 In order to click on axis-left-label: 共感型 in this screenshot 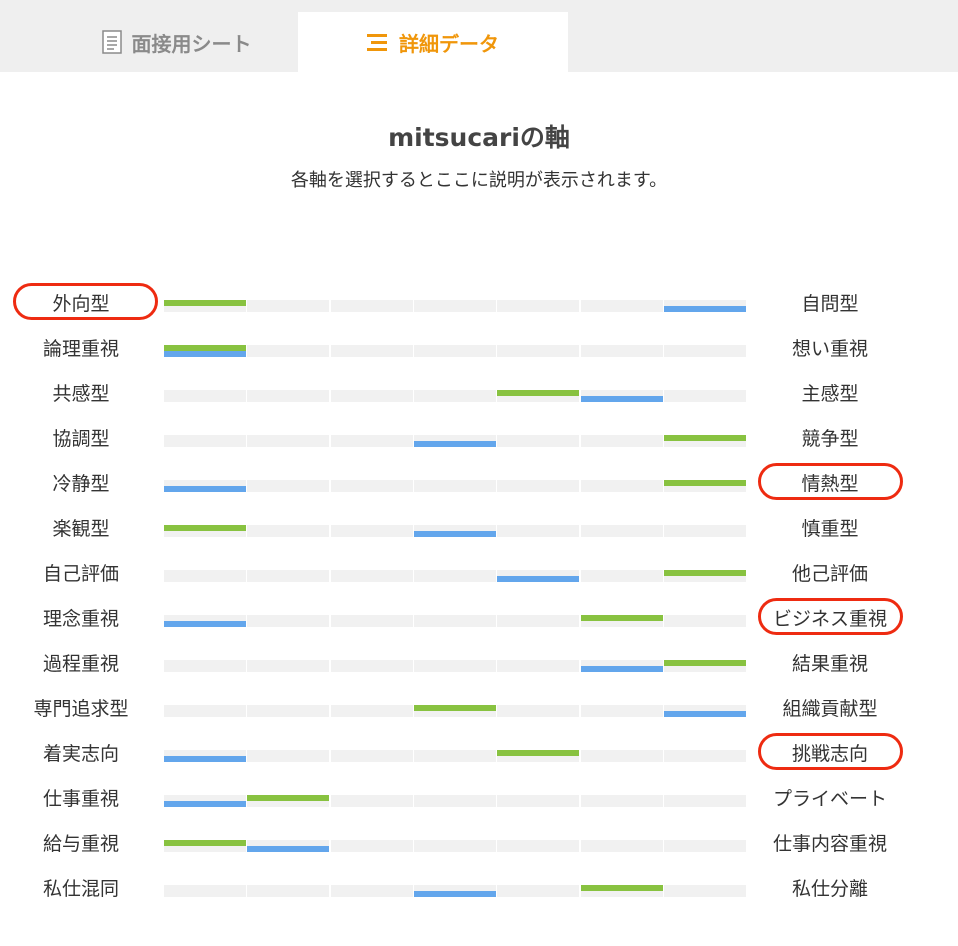, I will do `click(81, 394)`.